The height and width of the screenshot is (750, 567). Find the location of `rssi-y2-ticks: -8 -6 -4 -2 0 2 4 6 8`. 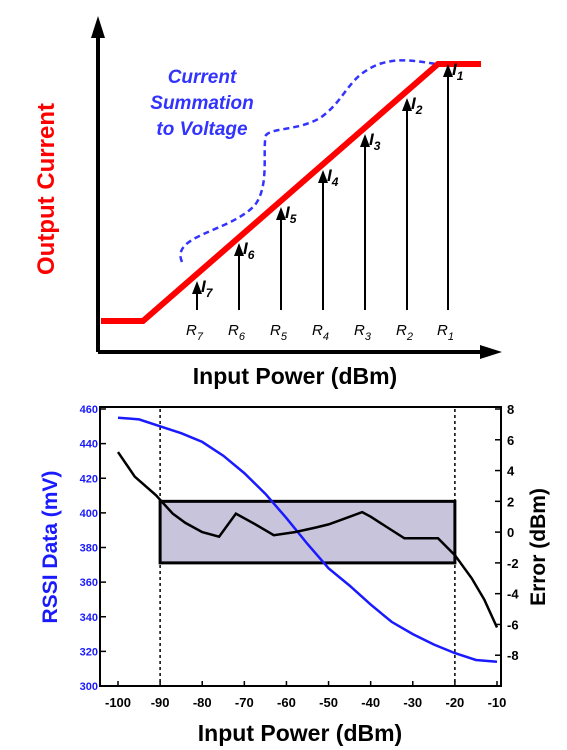

rssi-y2-ticks: -8 -6 -4 -2 0 2 4 6 8 is located at coordinates (507, 532).